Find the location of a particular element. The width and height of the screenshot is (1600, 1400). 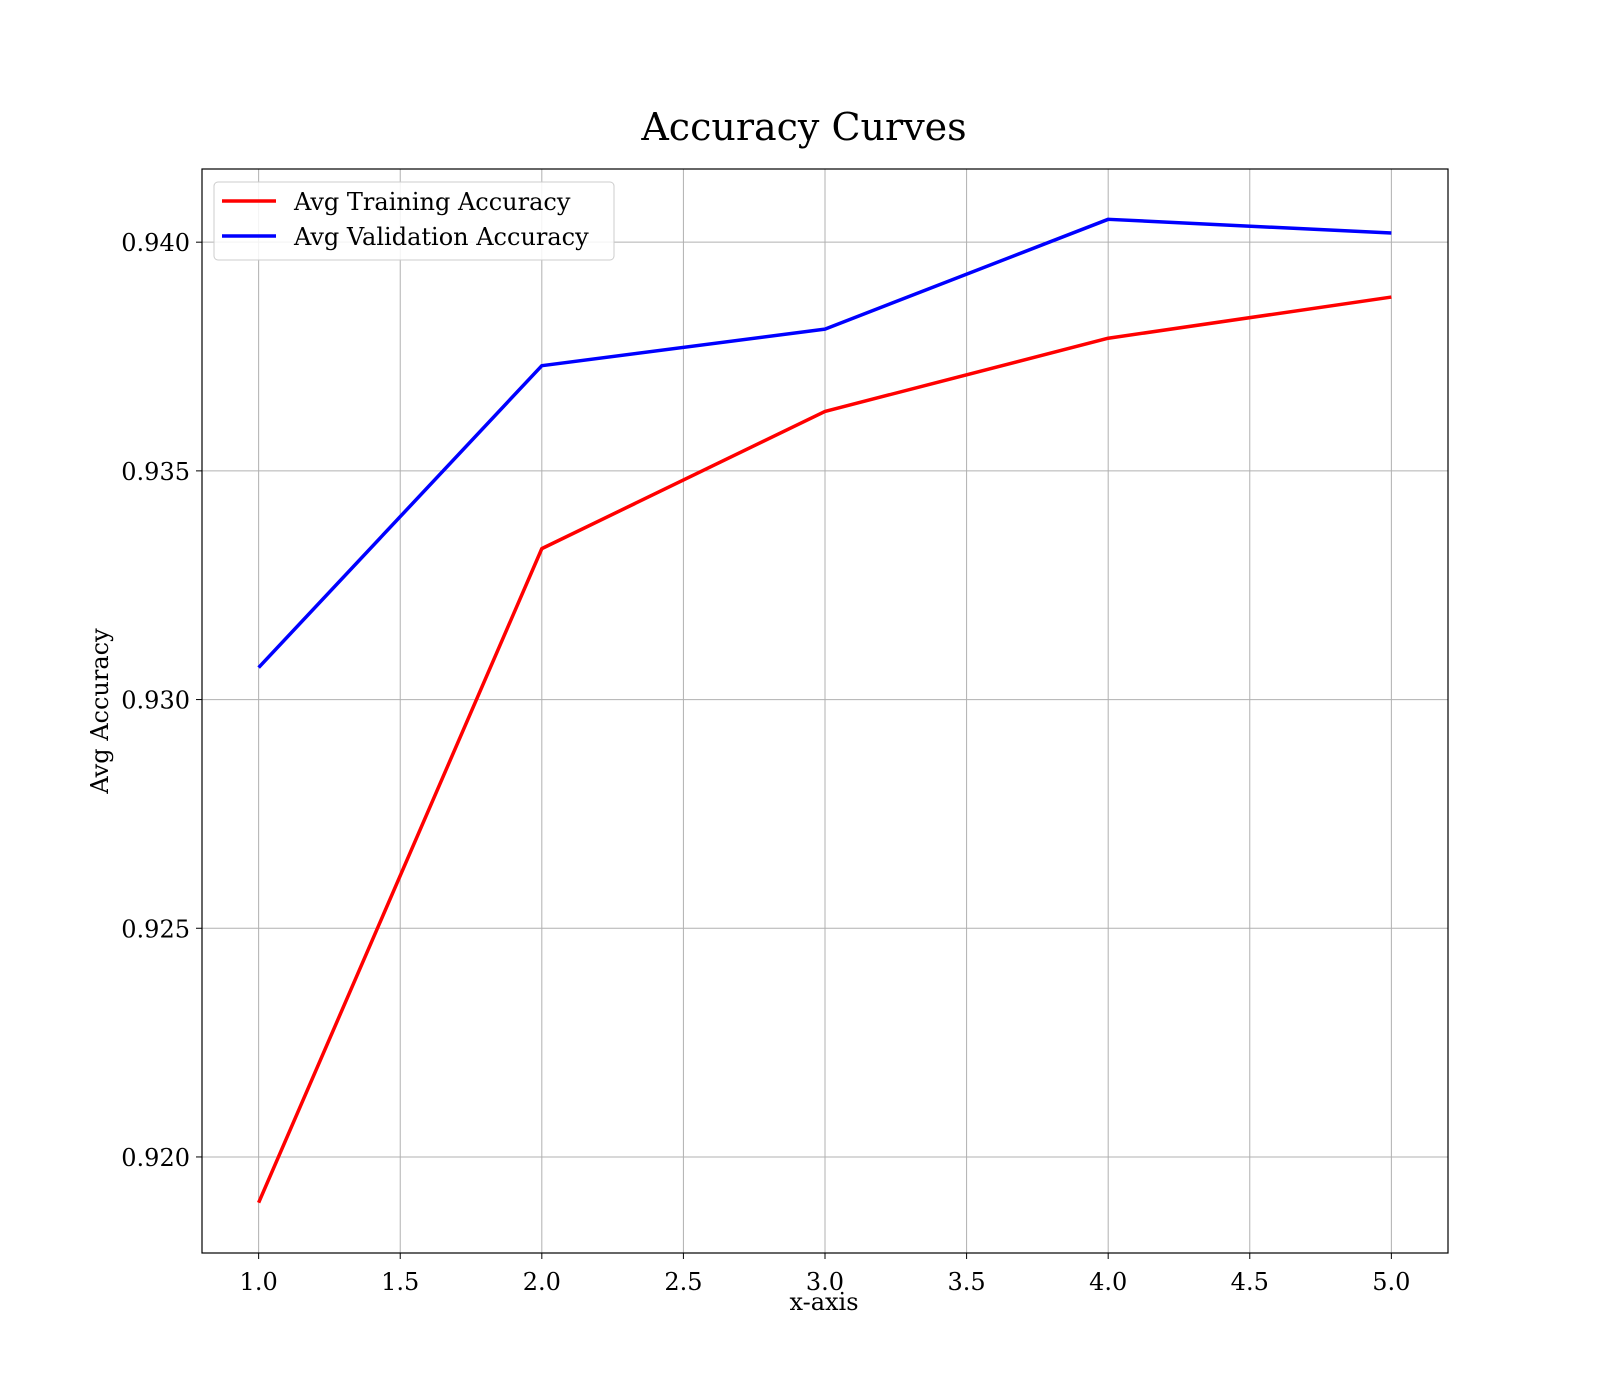

y-tick-label: 0.930 is located at coordinates (155, 701).